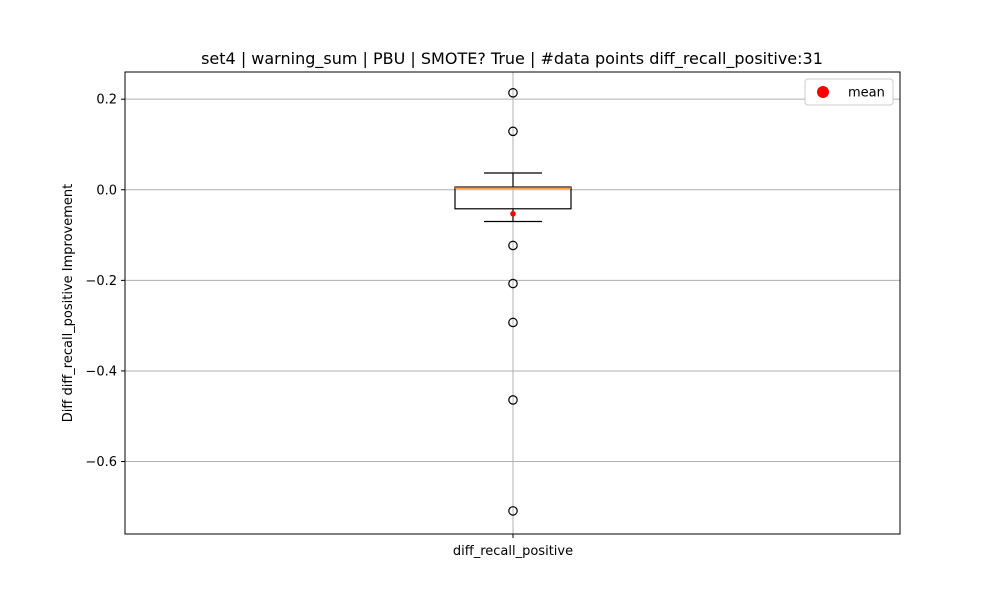 This screenshot has width=1000, height=600. I want to click on plot-area, so click(513, 302).